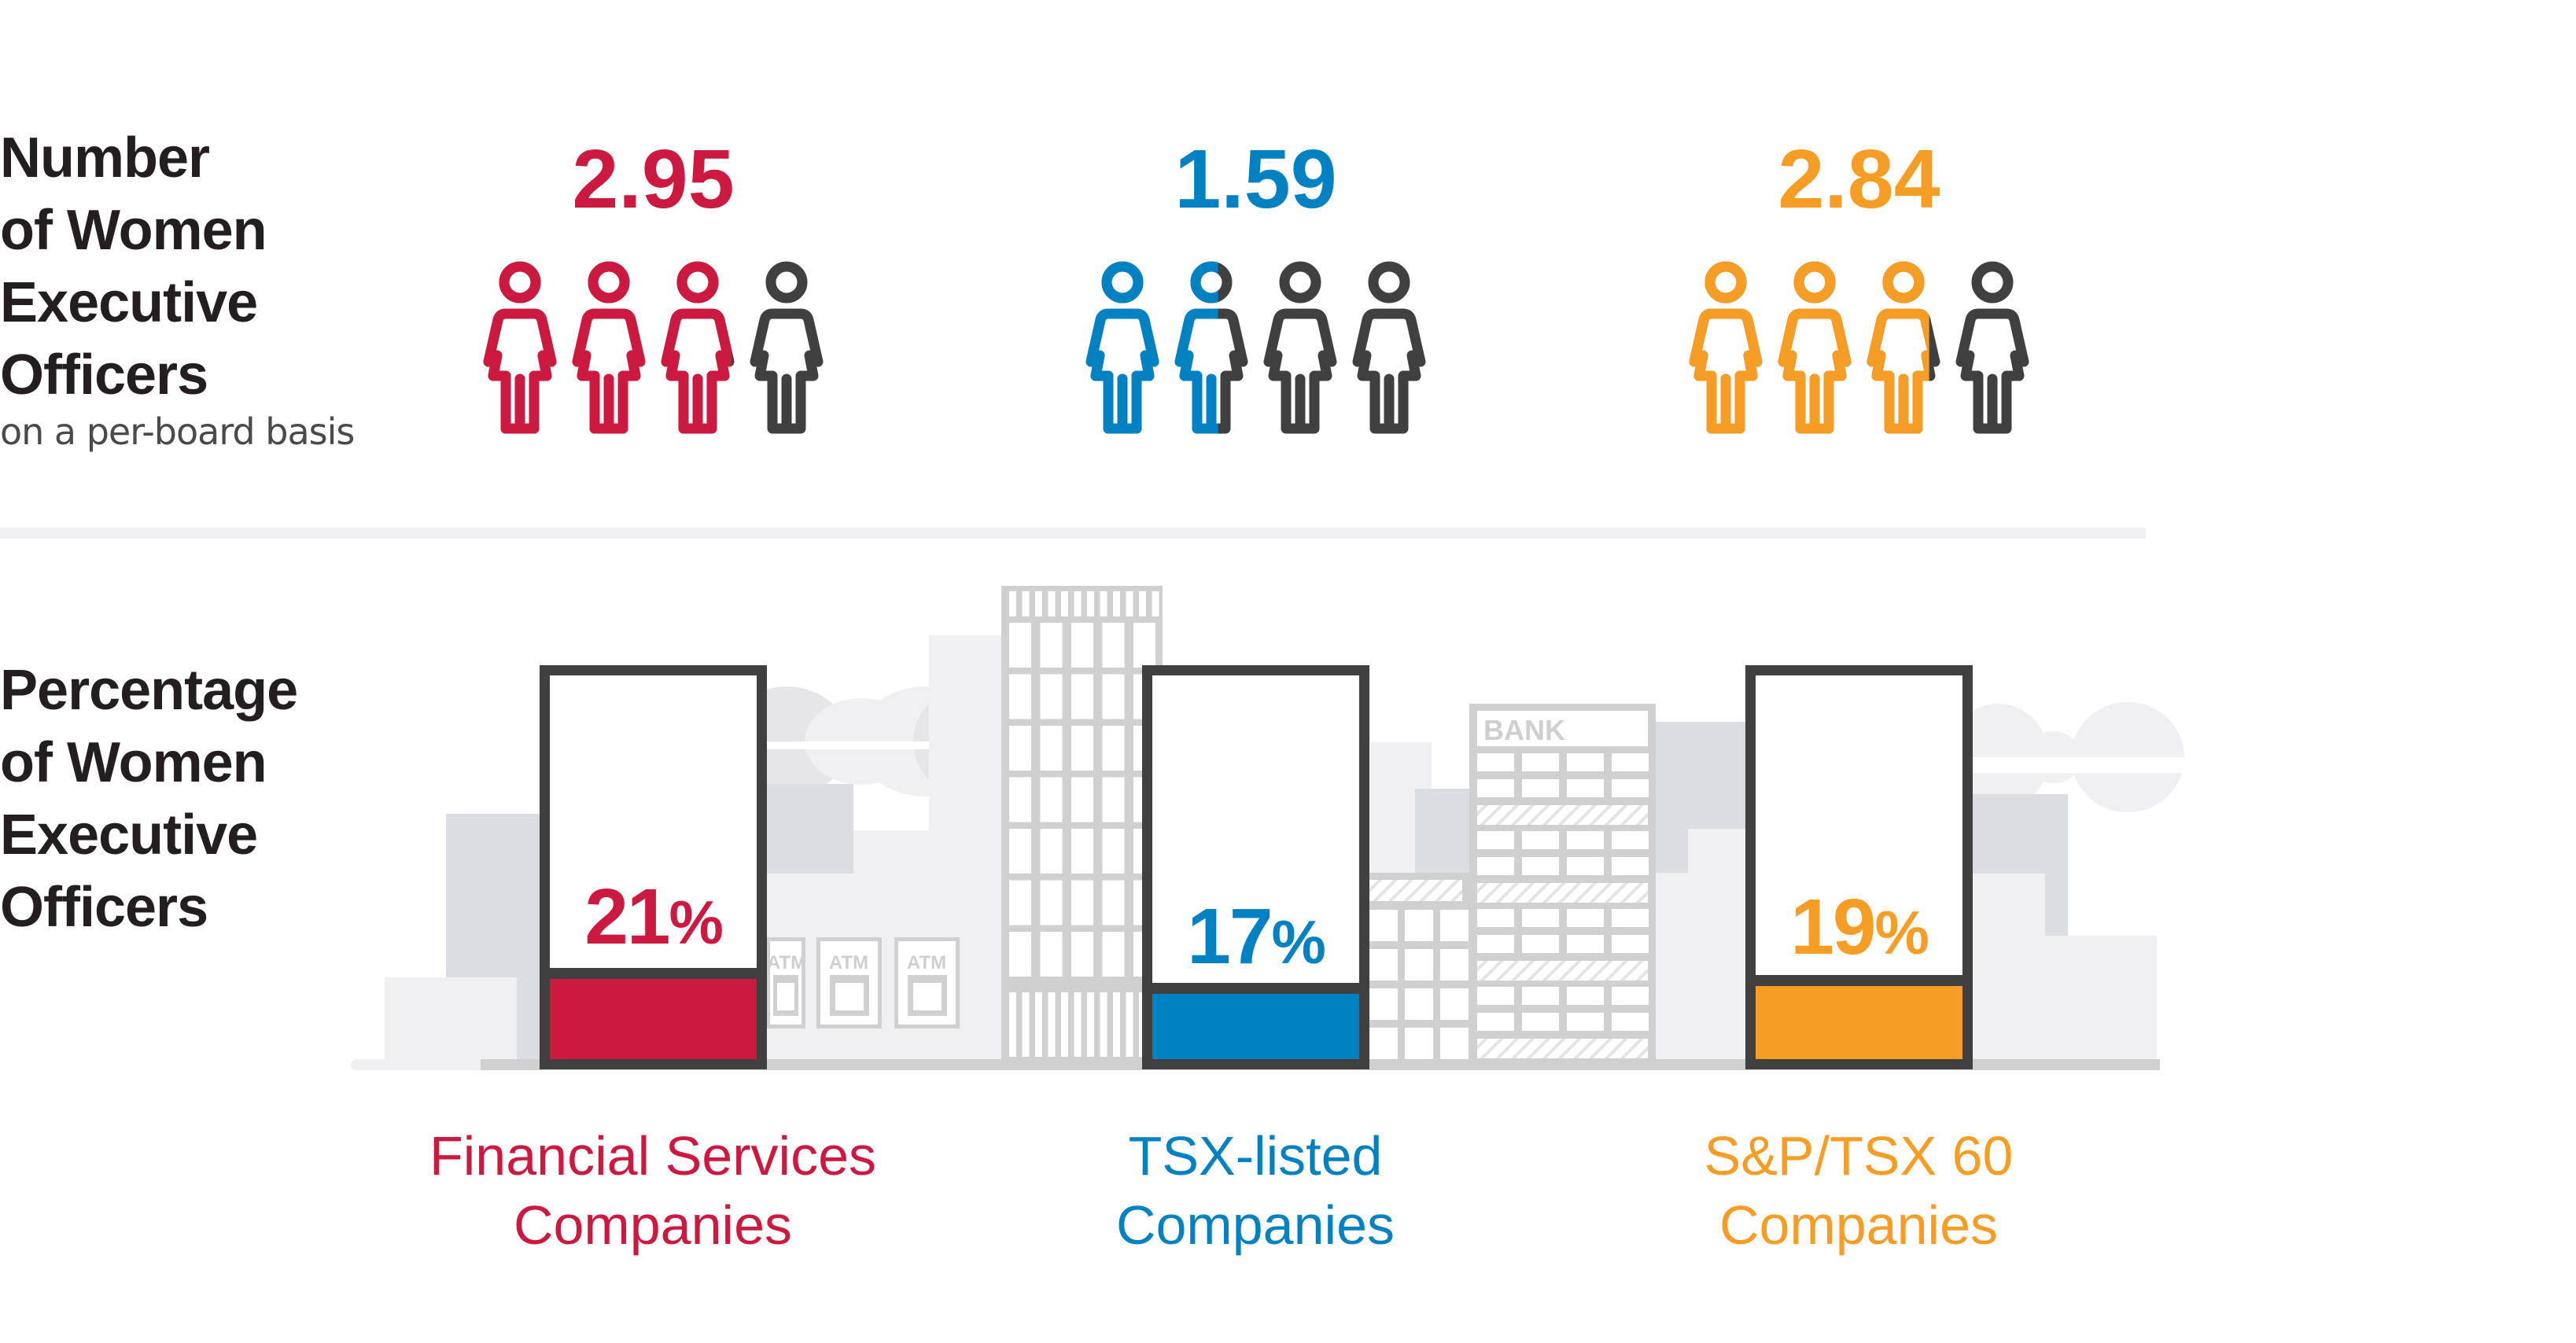 This screenshot has height=1343, width=2576. Describe the element at coordinates (149, 799) in the screenshot. I see `percentage-section-title: Percentage of Women Executive Officers` at that location.